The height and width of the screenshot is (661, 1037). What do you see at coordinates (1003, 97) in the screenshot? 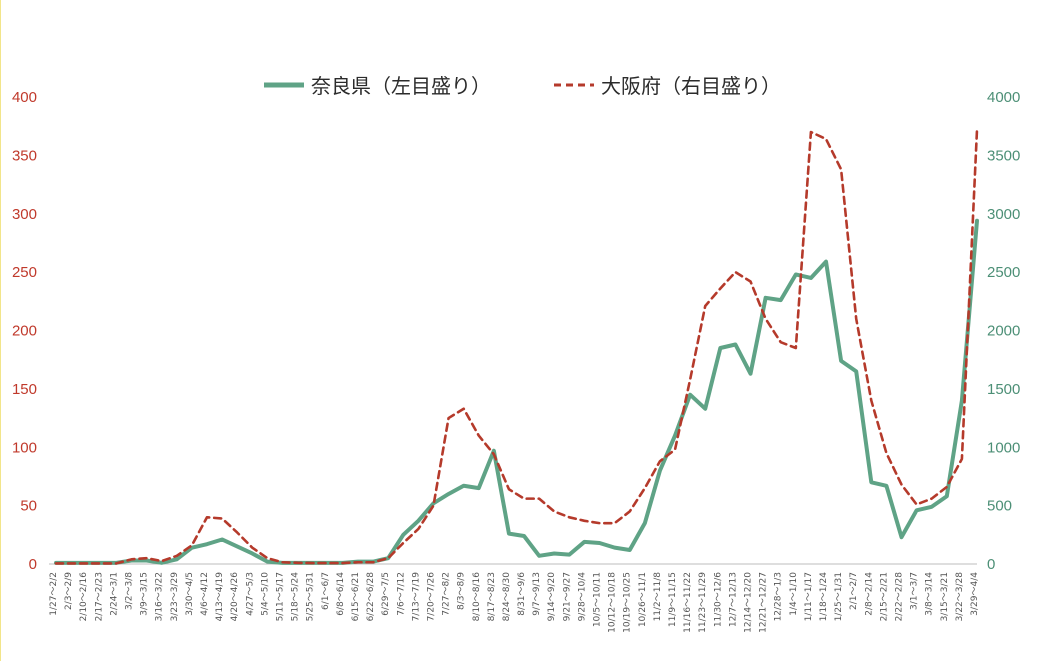
I see `y-right-tick-label: 4000` at bounding box center [1003, 97].